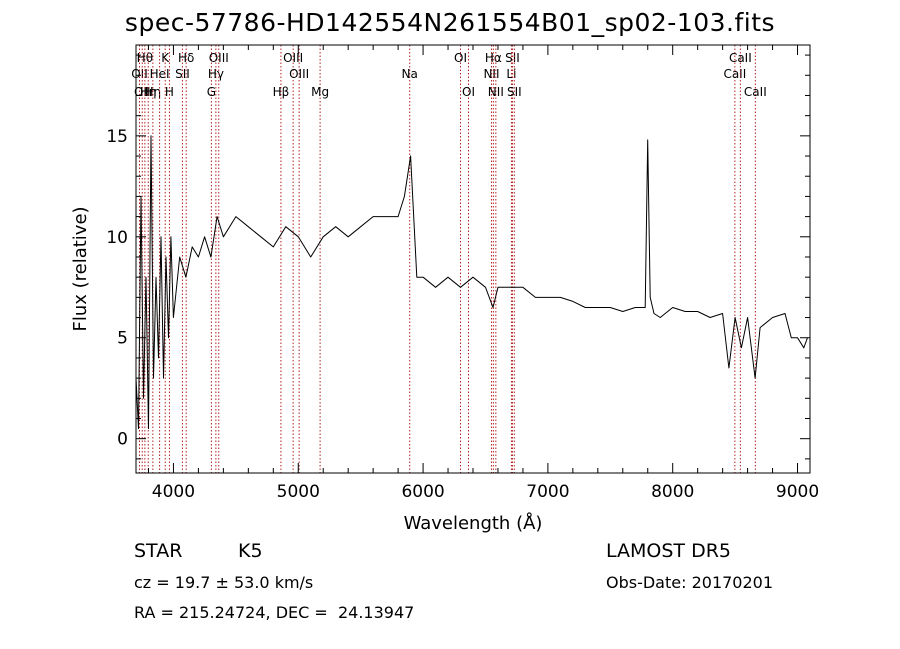 The width and height of the screenshot is (900, 649). What do you see at coordinates (422, 492) in the screenshot?
I see `x-tick-label: 6000` at bounding box center [422, 492].